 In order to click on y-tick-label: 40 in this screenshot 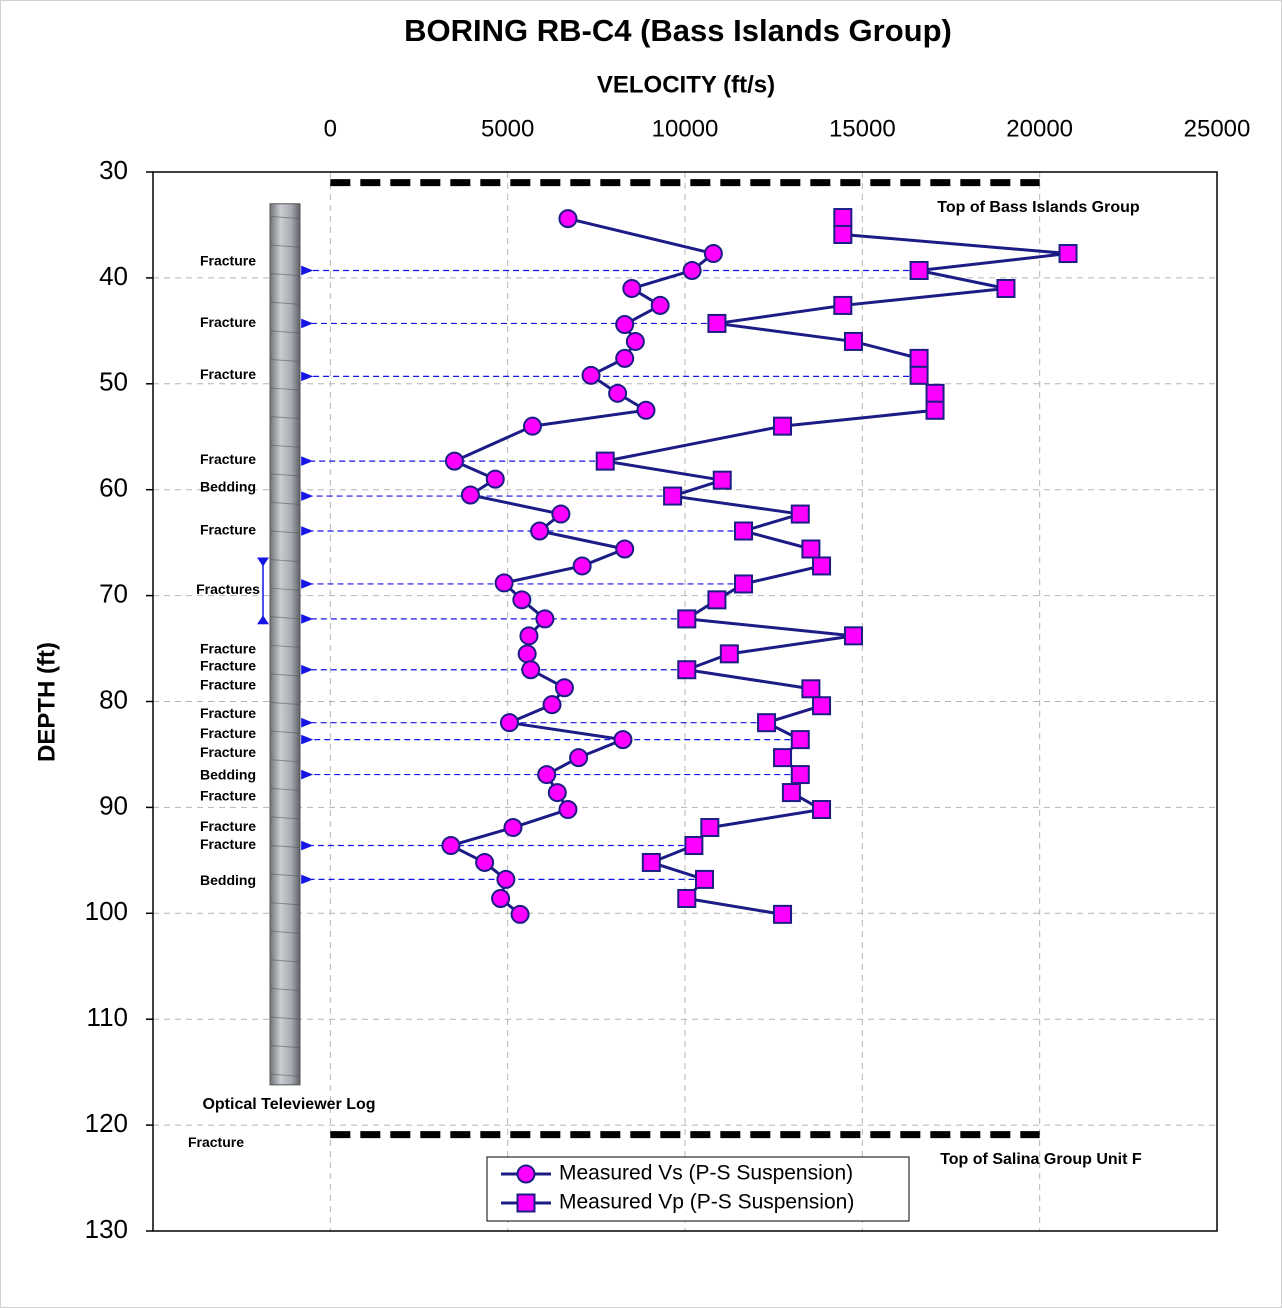, I will do `click(113, 276)`.